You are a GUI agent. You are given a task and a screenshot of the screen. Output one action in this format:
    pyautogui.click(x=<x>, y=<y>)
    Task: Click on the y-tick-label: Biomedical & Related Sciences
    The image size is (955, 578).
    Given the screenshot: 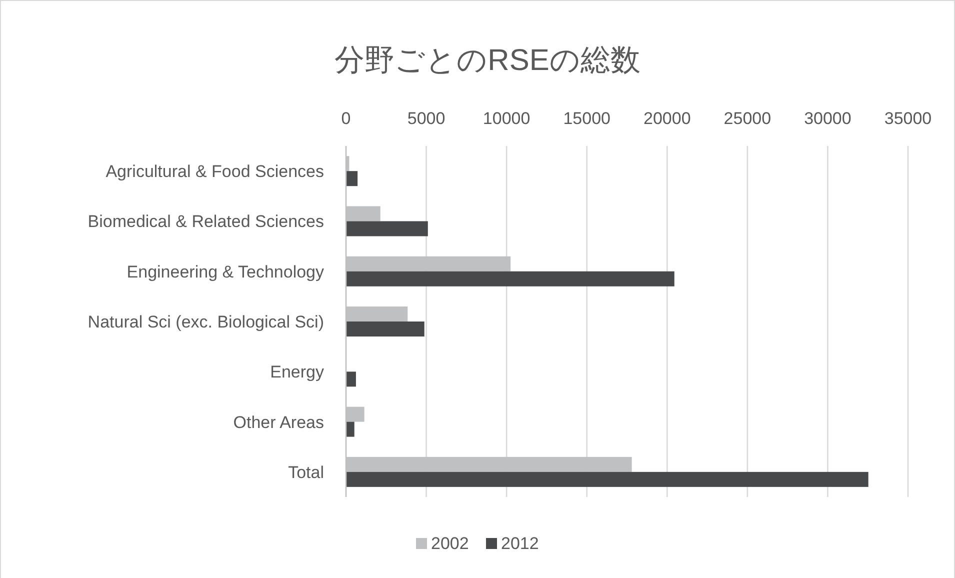 What is the action you would take?
    pyautogui.click(x=206, y=222)
    